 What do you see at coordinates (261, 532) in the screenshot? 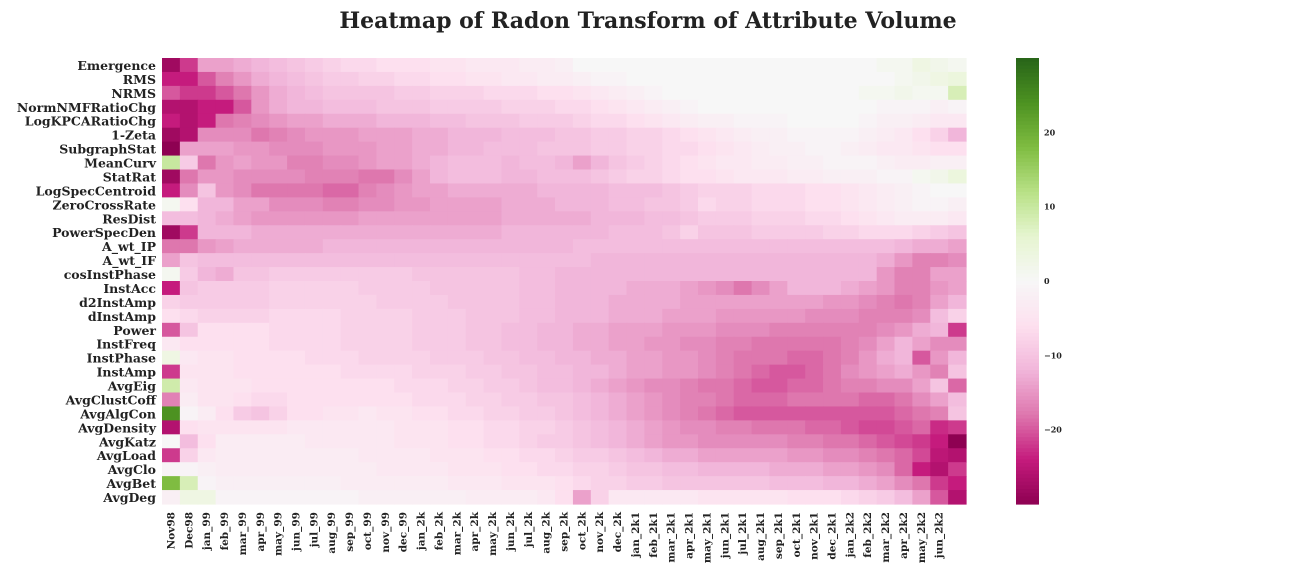
I see `x-tick-label: apr_99` at bounding box center [261, 532].